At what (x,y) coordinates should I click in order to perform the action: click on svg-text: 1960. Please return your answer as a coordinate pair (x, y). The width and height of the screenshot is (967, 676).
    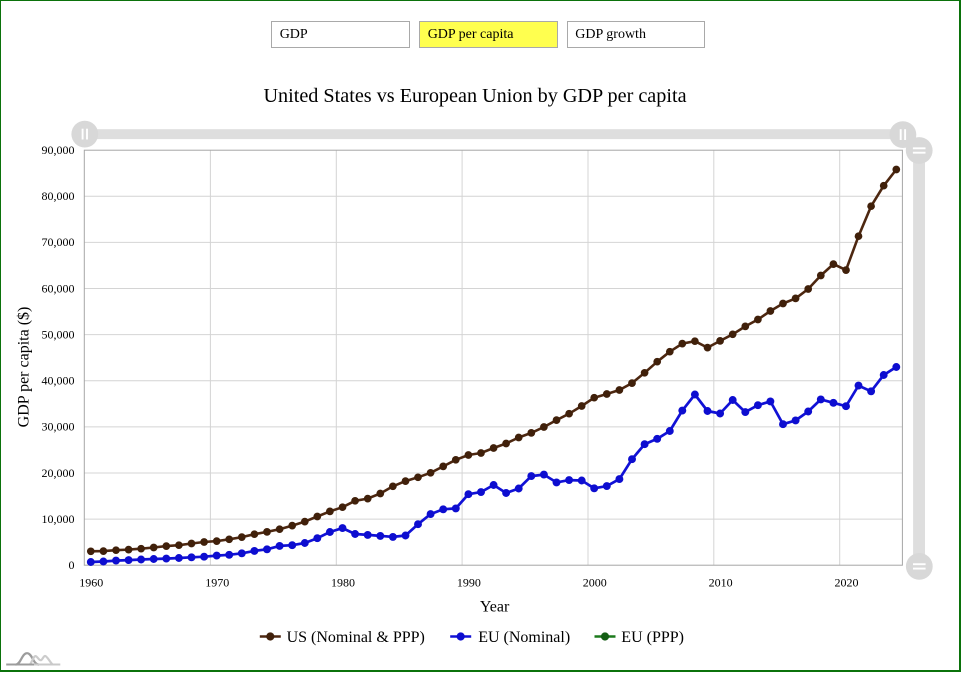
    Looking at the image, I should click on (91, 582).